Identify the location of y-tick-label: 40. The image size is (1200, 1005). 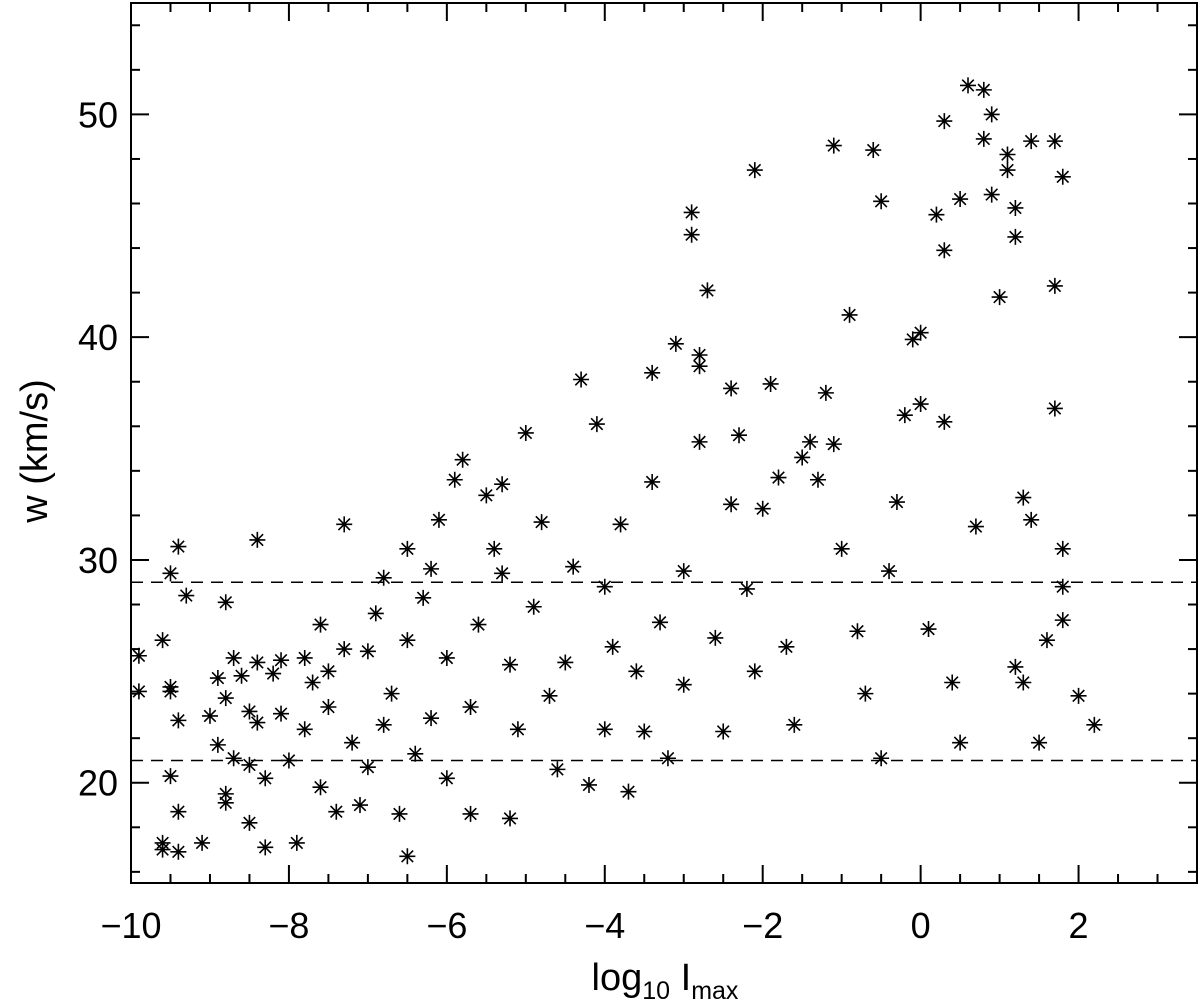
(98, 337).